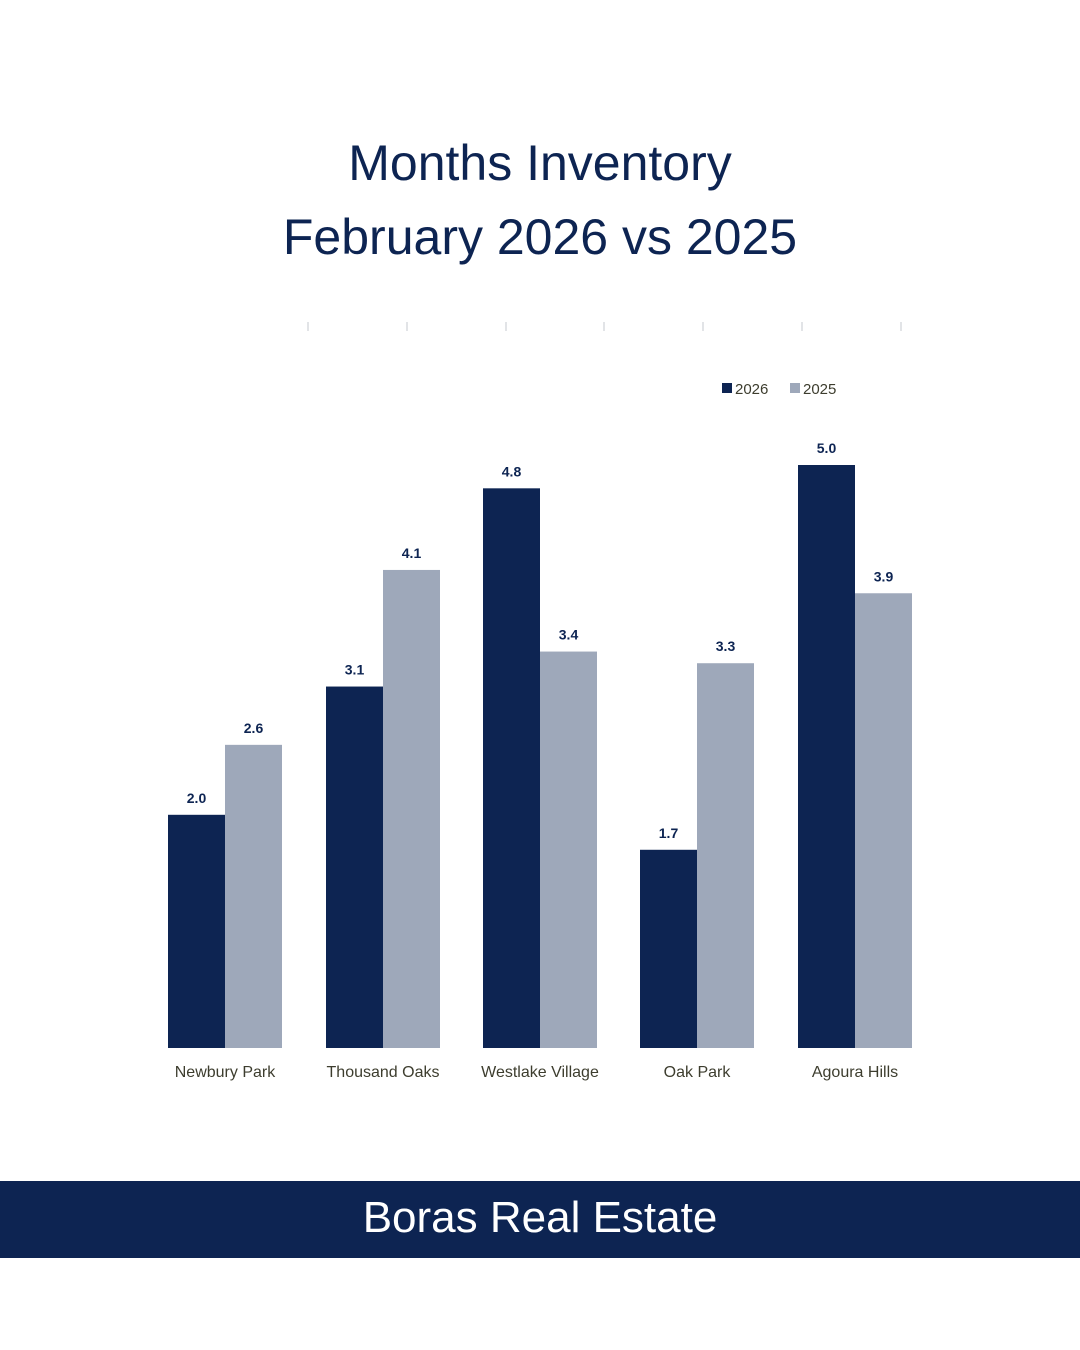  I want to click on value-label-2025-1: 4.1, so click(412, 553).